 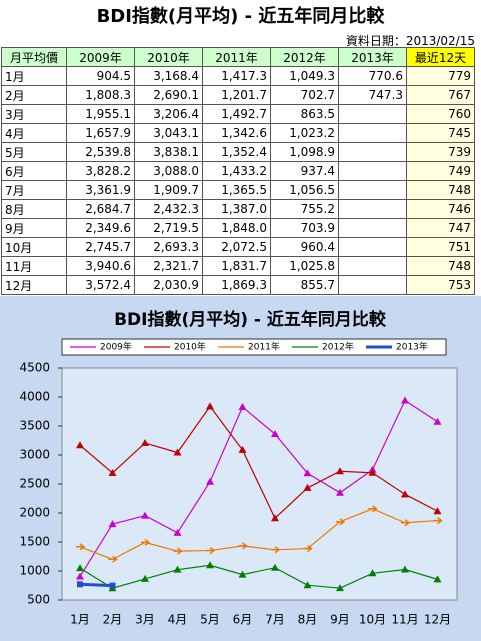 I want to click on table-cell: 2,349.6, so click(x=100, y=228).